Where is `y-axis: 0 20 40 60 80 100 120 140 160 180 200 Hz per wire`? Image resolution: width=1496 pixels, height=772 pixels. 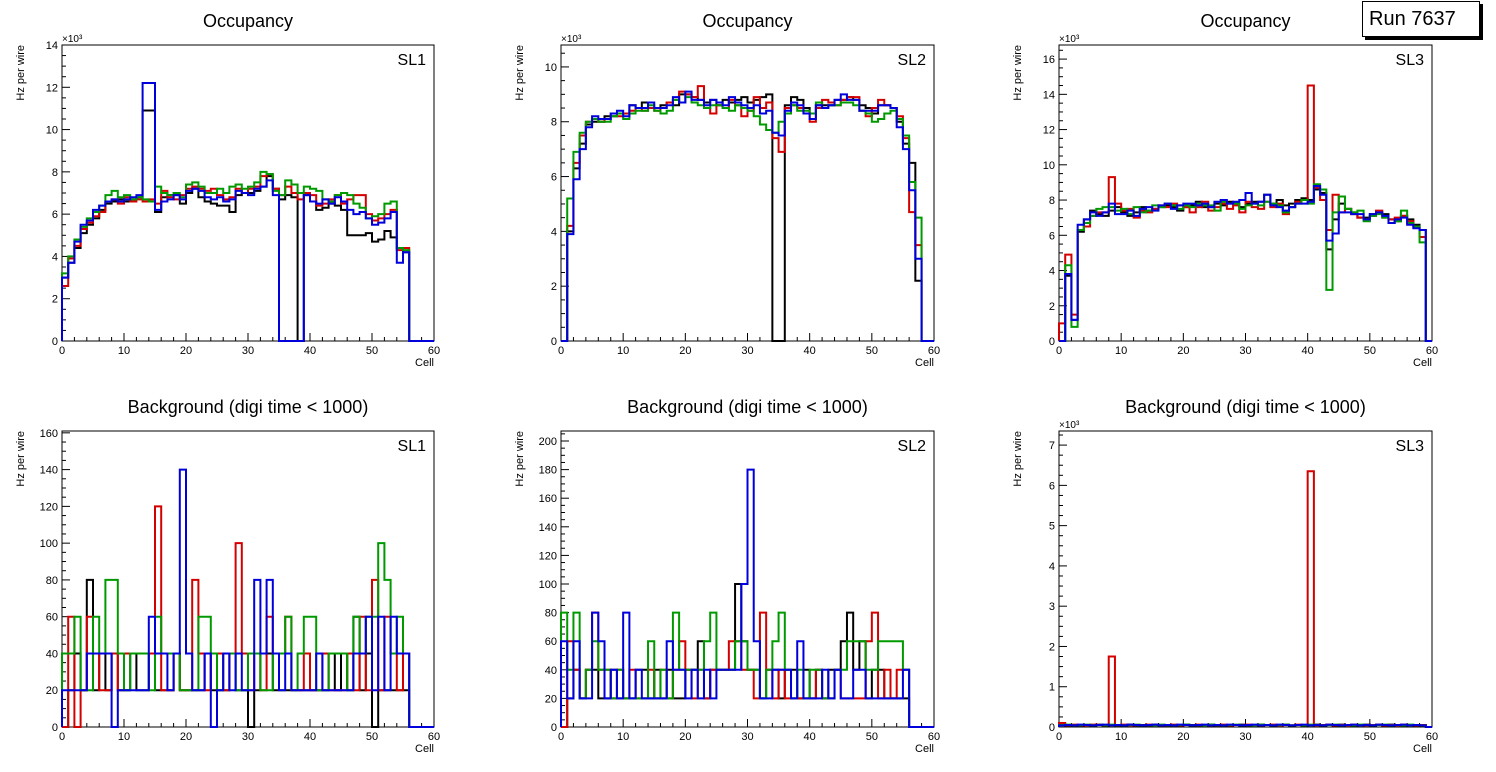 y-axis: 0 20 40 60 80 100 120 140 160 180 200 Hz per wire is located at coordinates (541, 582).